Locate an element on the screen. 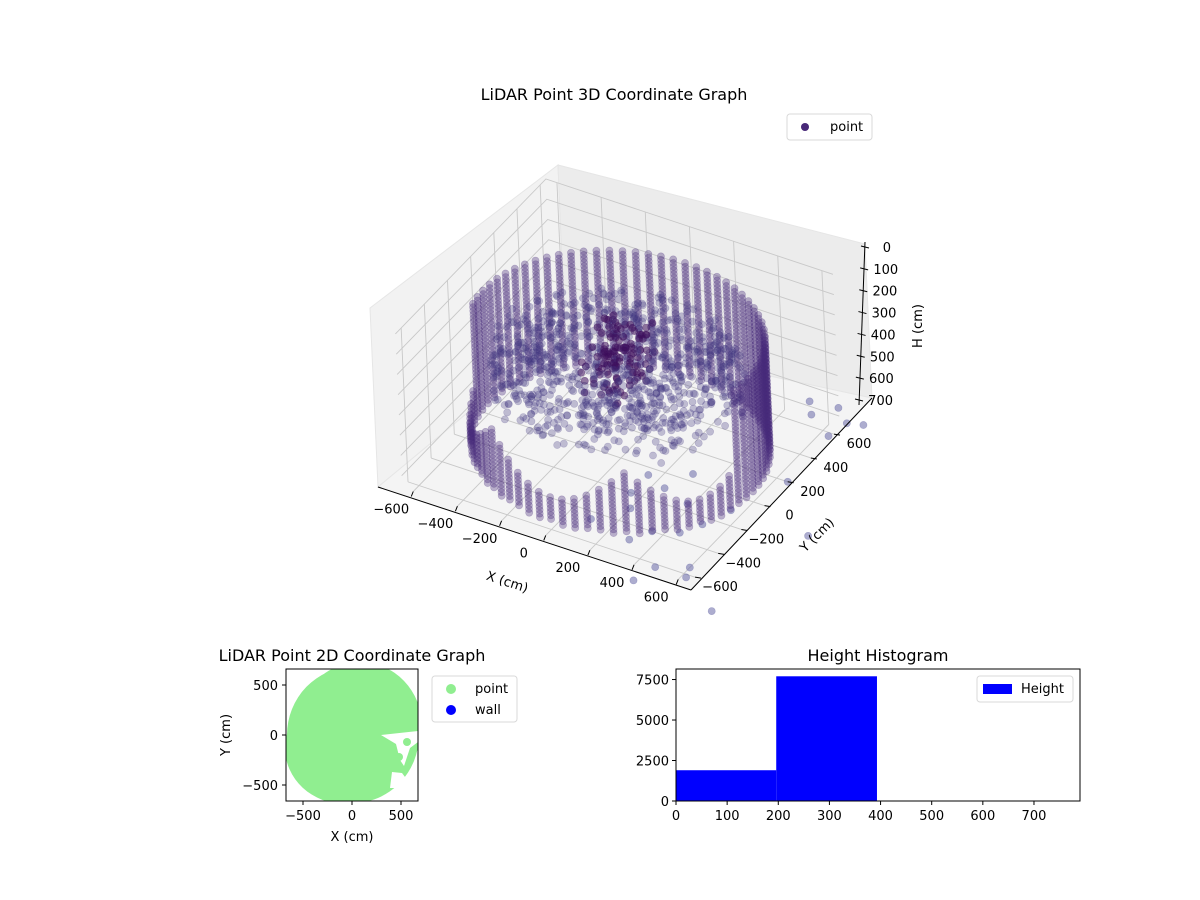  histogram-legend: Height is located at coordinates (1025, 689).